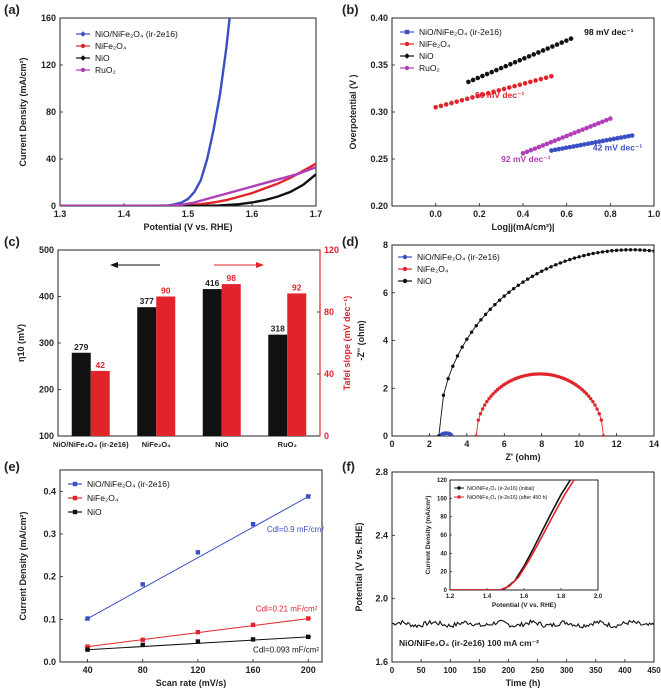  What do you see at coordinates (443, 573) in the screenshot?
I see `inset-y-tick-label: 20` at bounding box center [443, 573].